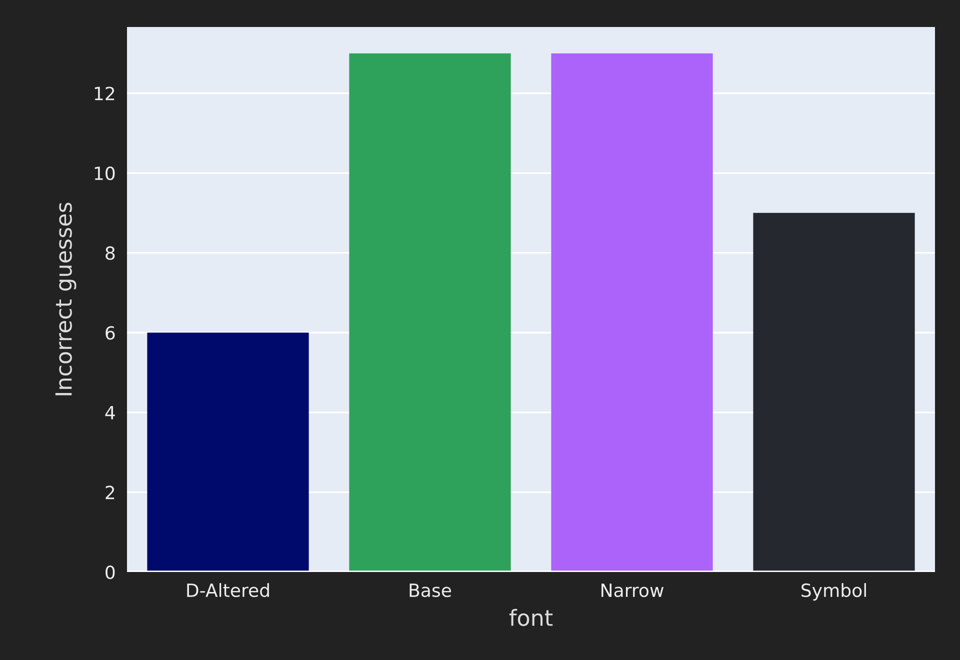 This screenshot has height=660, width=960. I want to click on y-tick-label: 10, so click(104, 173).